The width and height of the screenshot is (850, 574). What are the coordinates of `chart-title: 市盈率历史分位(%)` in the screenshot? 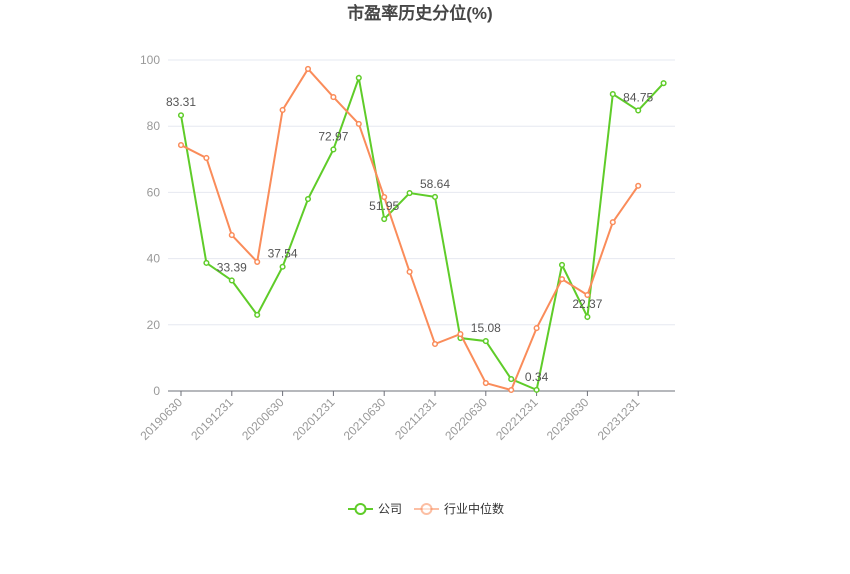 It's located at (419, 13).